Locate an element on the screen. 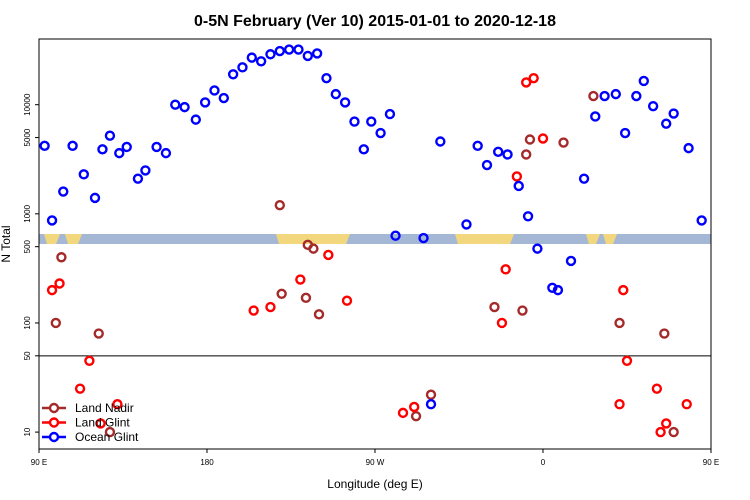  y-tick-label: 10000 is located at coordinates (27, 104).